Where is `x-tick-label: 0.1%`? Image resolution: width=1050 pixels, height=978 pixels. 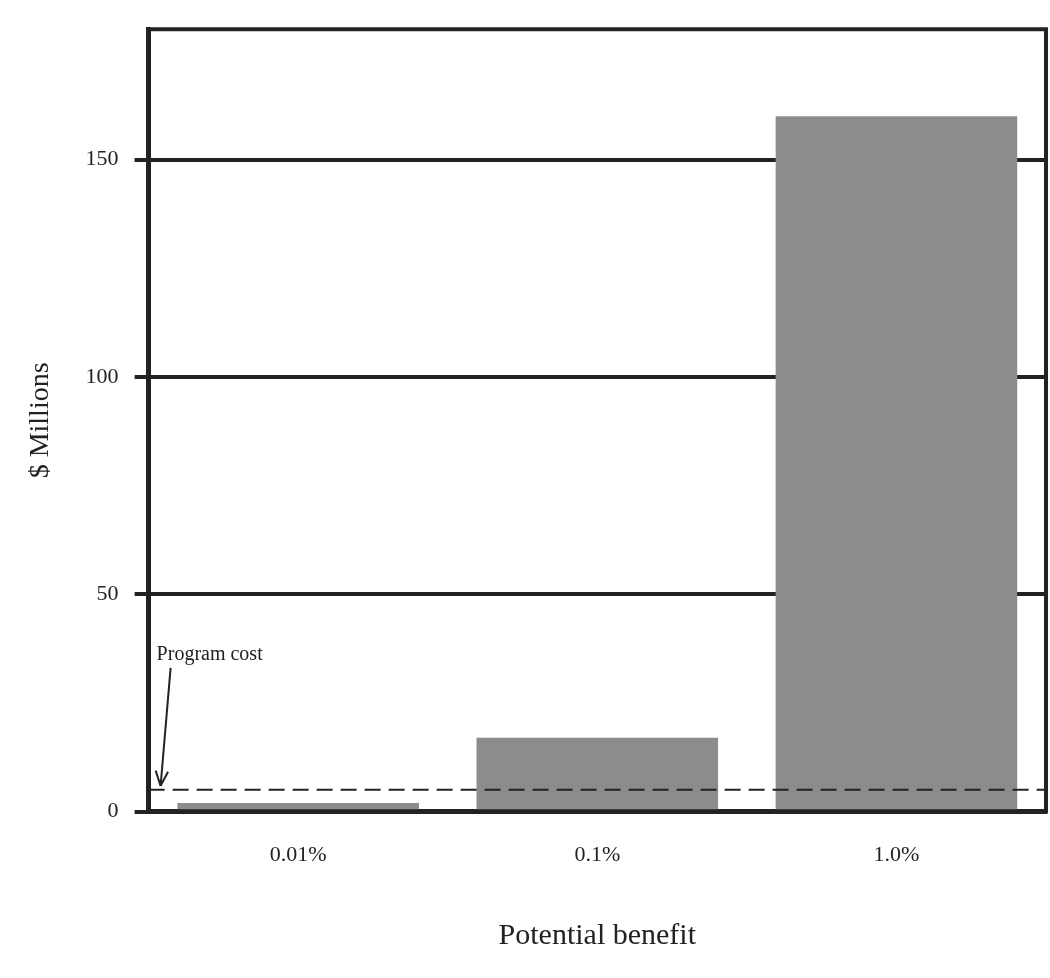
x-tick-label: 0.1% is located at coordinates (597, 853).